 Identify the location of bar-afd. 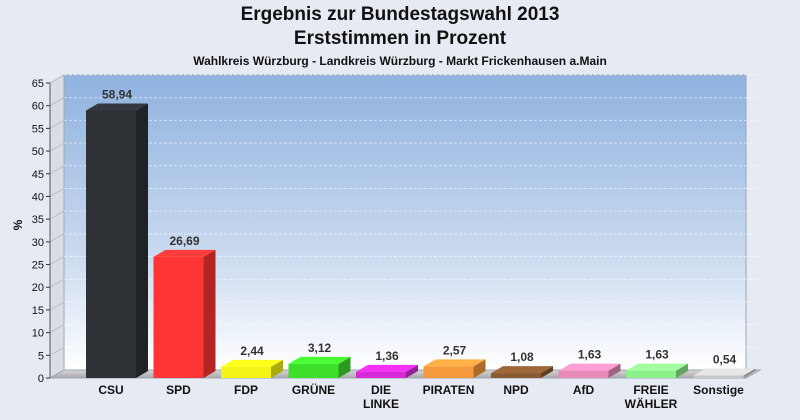
(589, 370).